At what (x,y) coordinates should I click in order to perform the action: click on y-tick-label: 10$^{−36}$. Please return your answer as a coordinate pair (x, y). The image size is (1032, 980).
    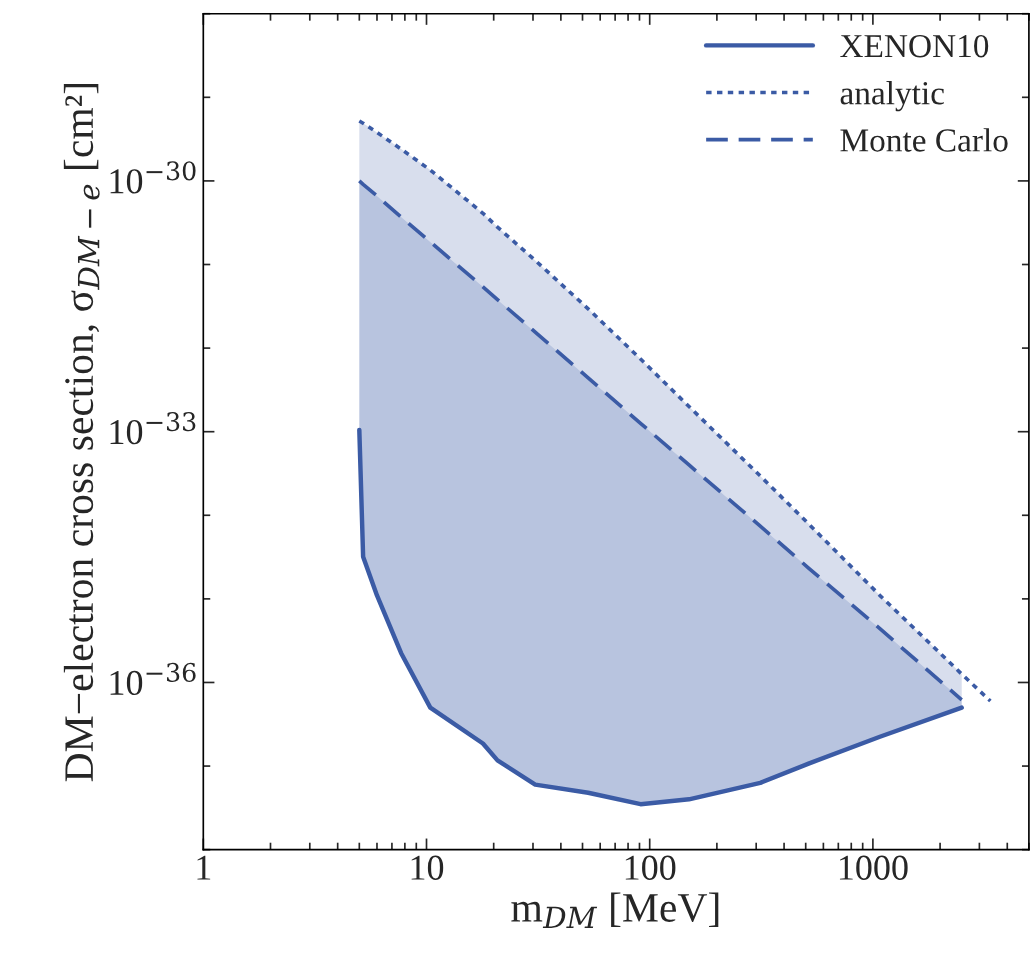
    Looking at the image, I should click on (153, 679).